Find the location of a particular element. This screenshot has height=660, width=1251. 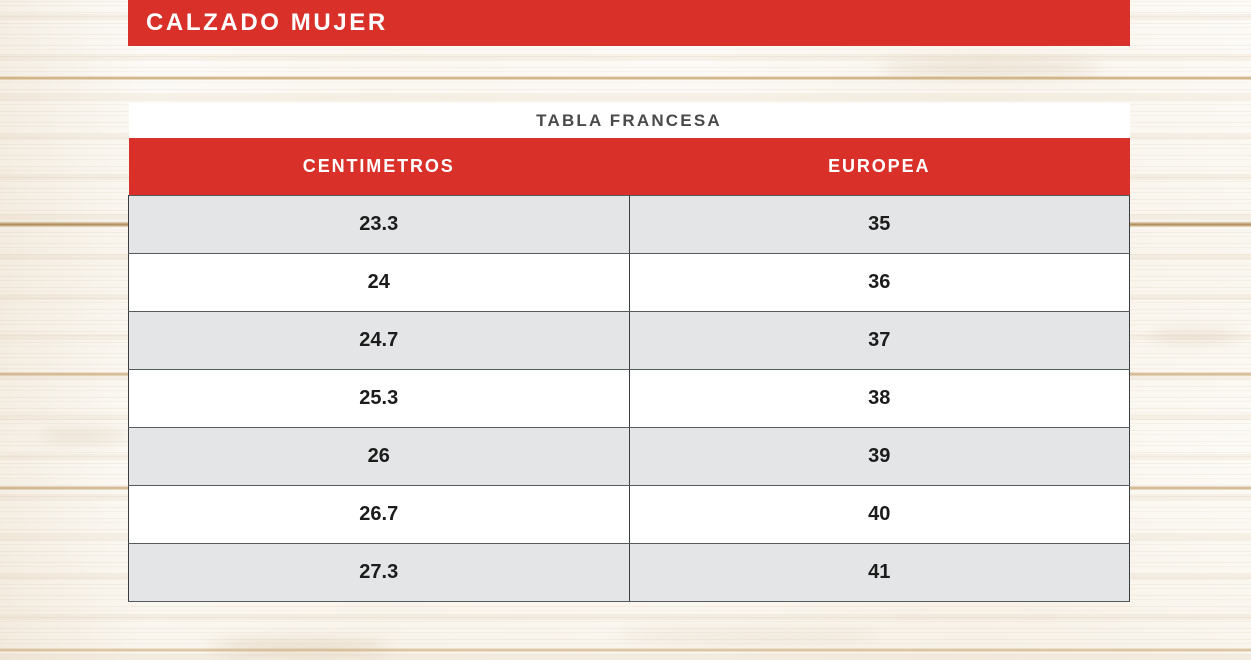

cell-centimetros: 26 is located at coordinates (379, 456).